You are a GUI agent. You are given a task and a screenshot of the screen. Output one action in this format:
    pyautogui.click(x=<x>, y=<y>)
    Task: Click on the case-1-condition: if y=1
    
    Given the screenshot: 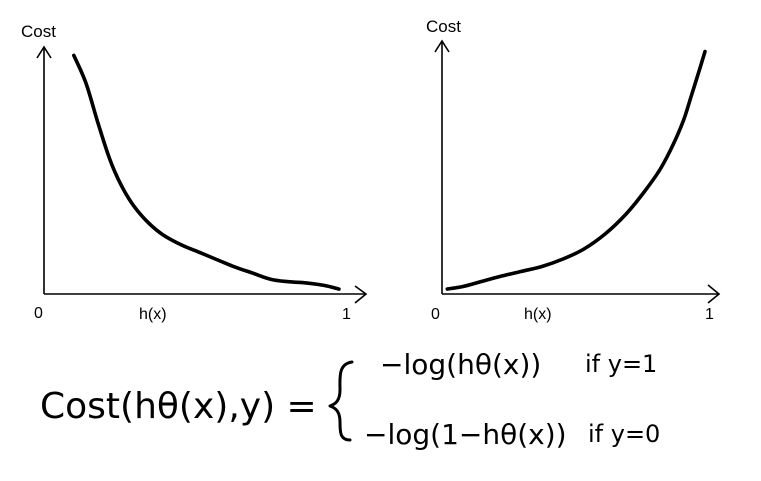 What is the action you would take?
    pyautogui.click(x=621, y=364)
    